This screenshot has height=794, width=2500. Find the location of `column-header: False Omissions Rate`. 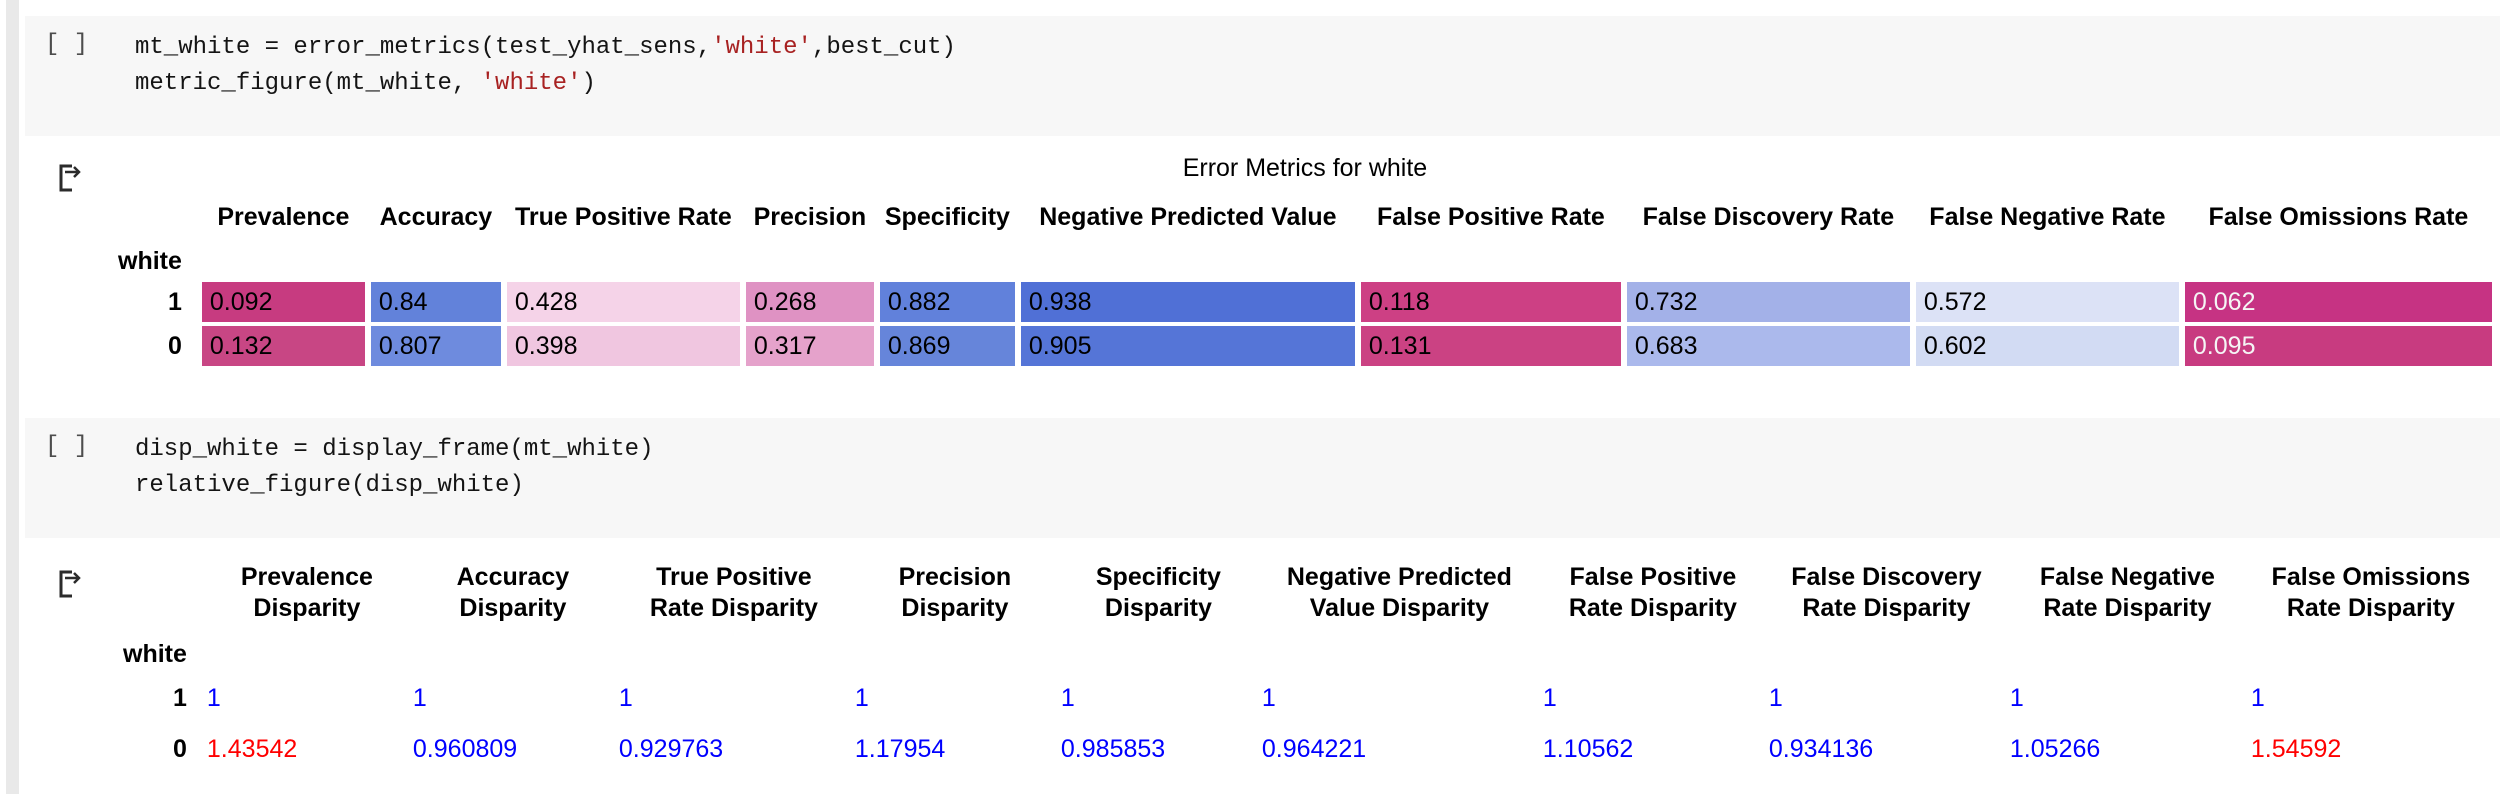

column-header: False Omissions Rate is located at coordinates (2338, 217).